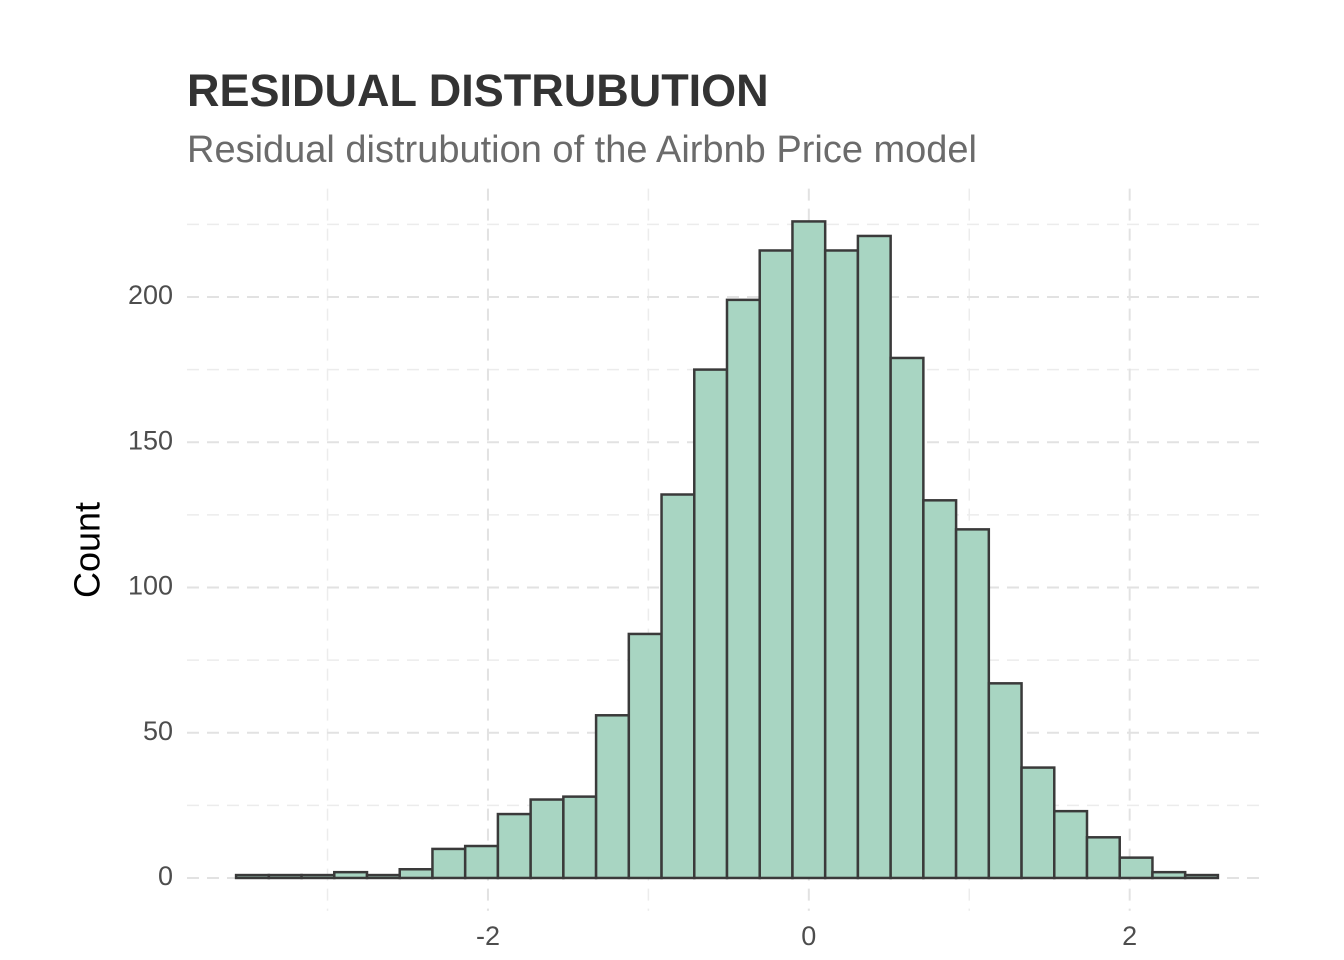 The height and width of the screenshot is (960, 1344). I want to click on x-tick-label: 2, so click(1129, 936).